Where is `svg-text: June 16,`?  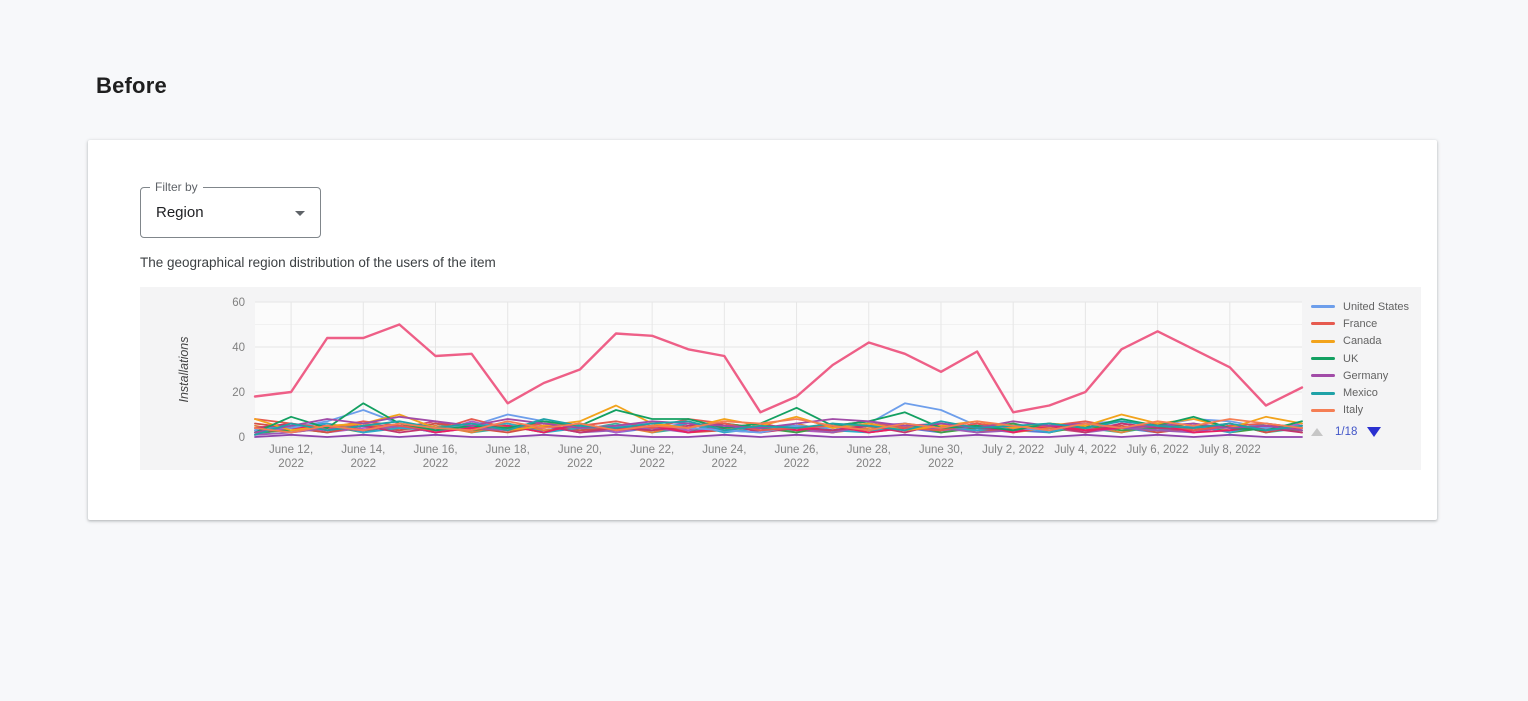
svg-text: June 16, is located at coordinates (435, 450).